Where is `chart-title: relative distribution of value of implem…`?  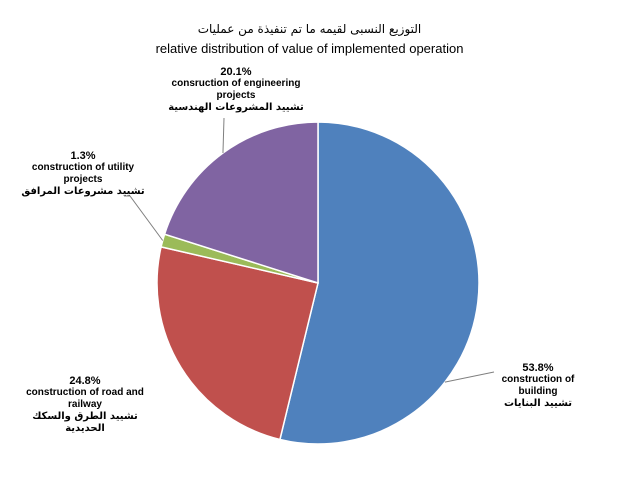 chart-title: relative distribution of value of implem… is located at coordinates (309, 48).